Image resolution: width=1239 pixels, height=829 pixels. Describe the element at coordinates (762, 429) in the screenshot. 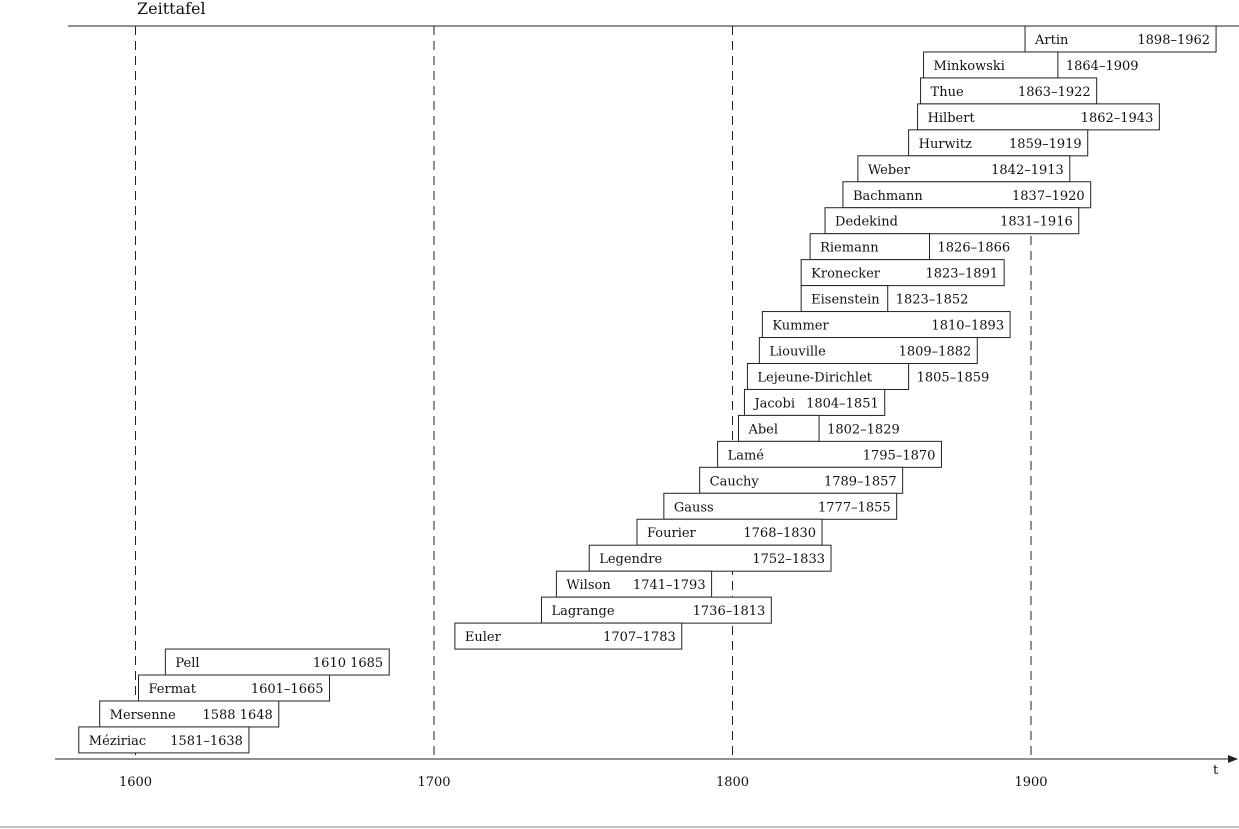

I see `bar-name: Abel` at that location.